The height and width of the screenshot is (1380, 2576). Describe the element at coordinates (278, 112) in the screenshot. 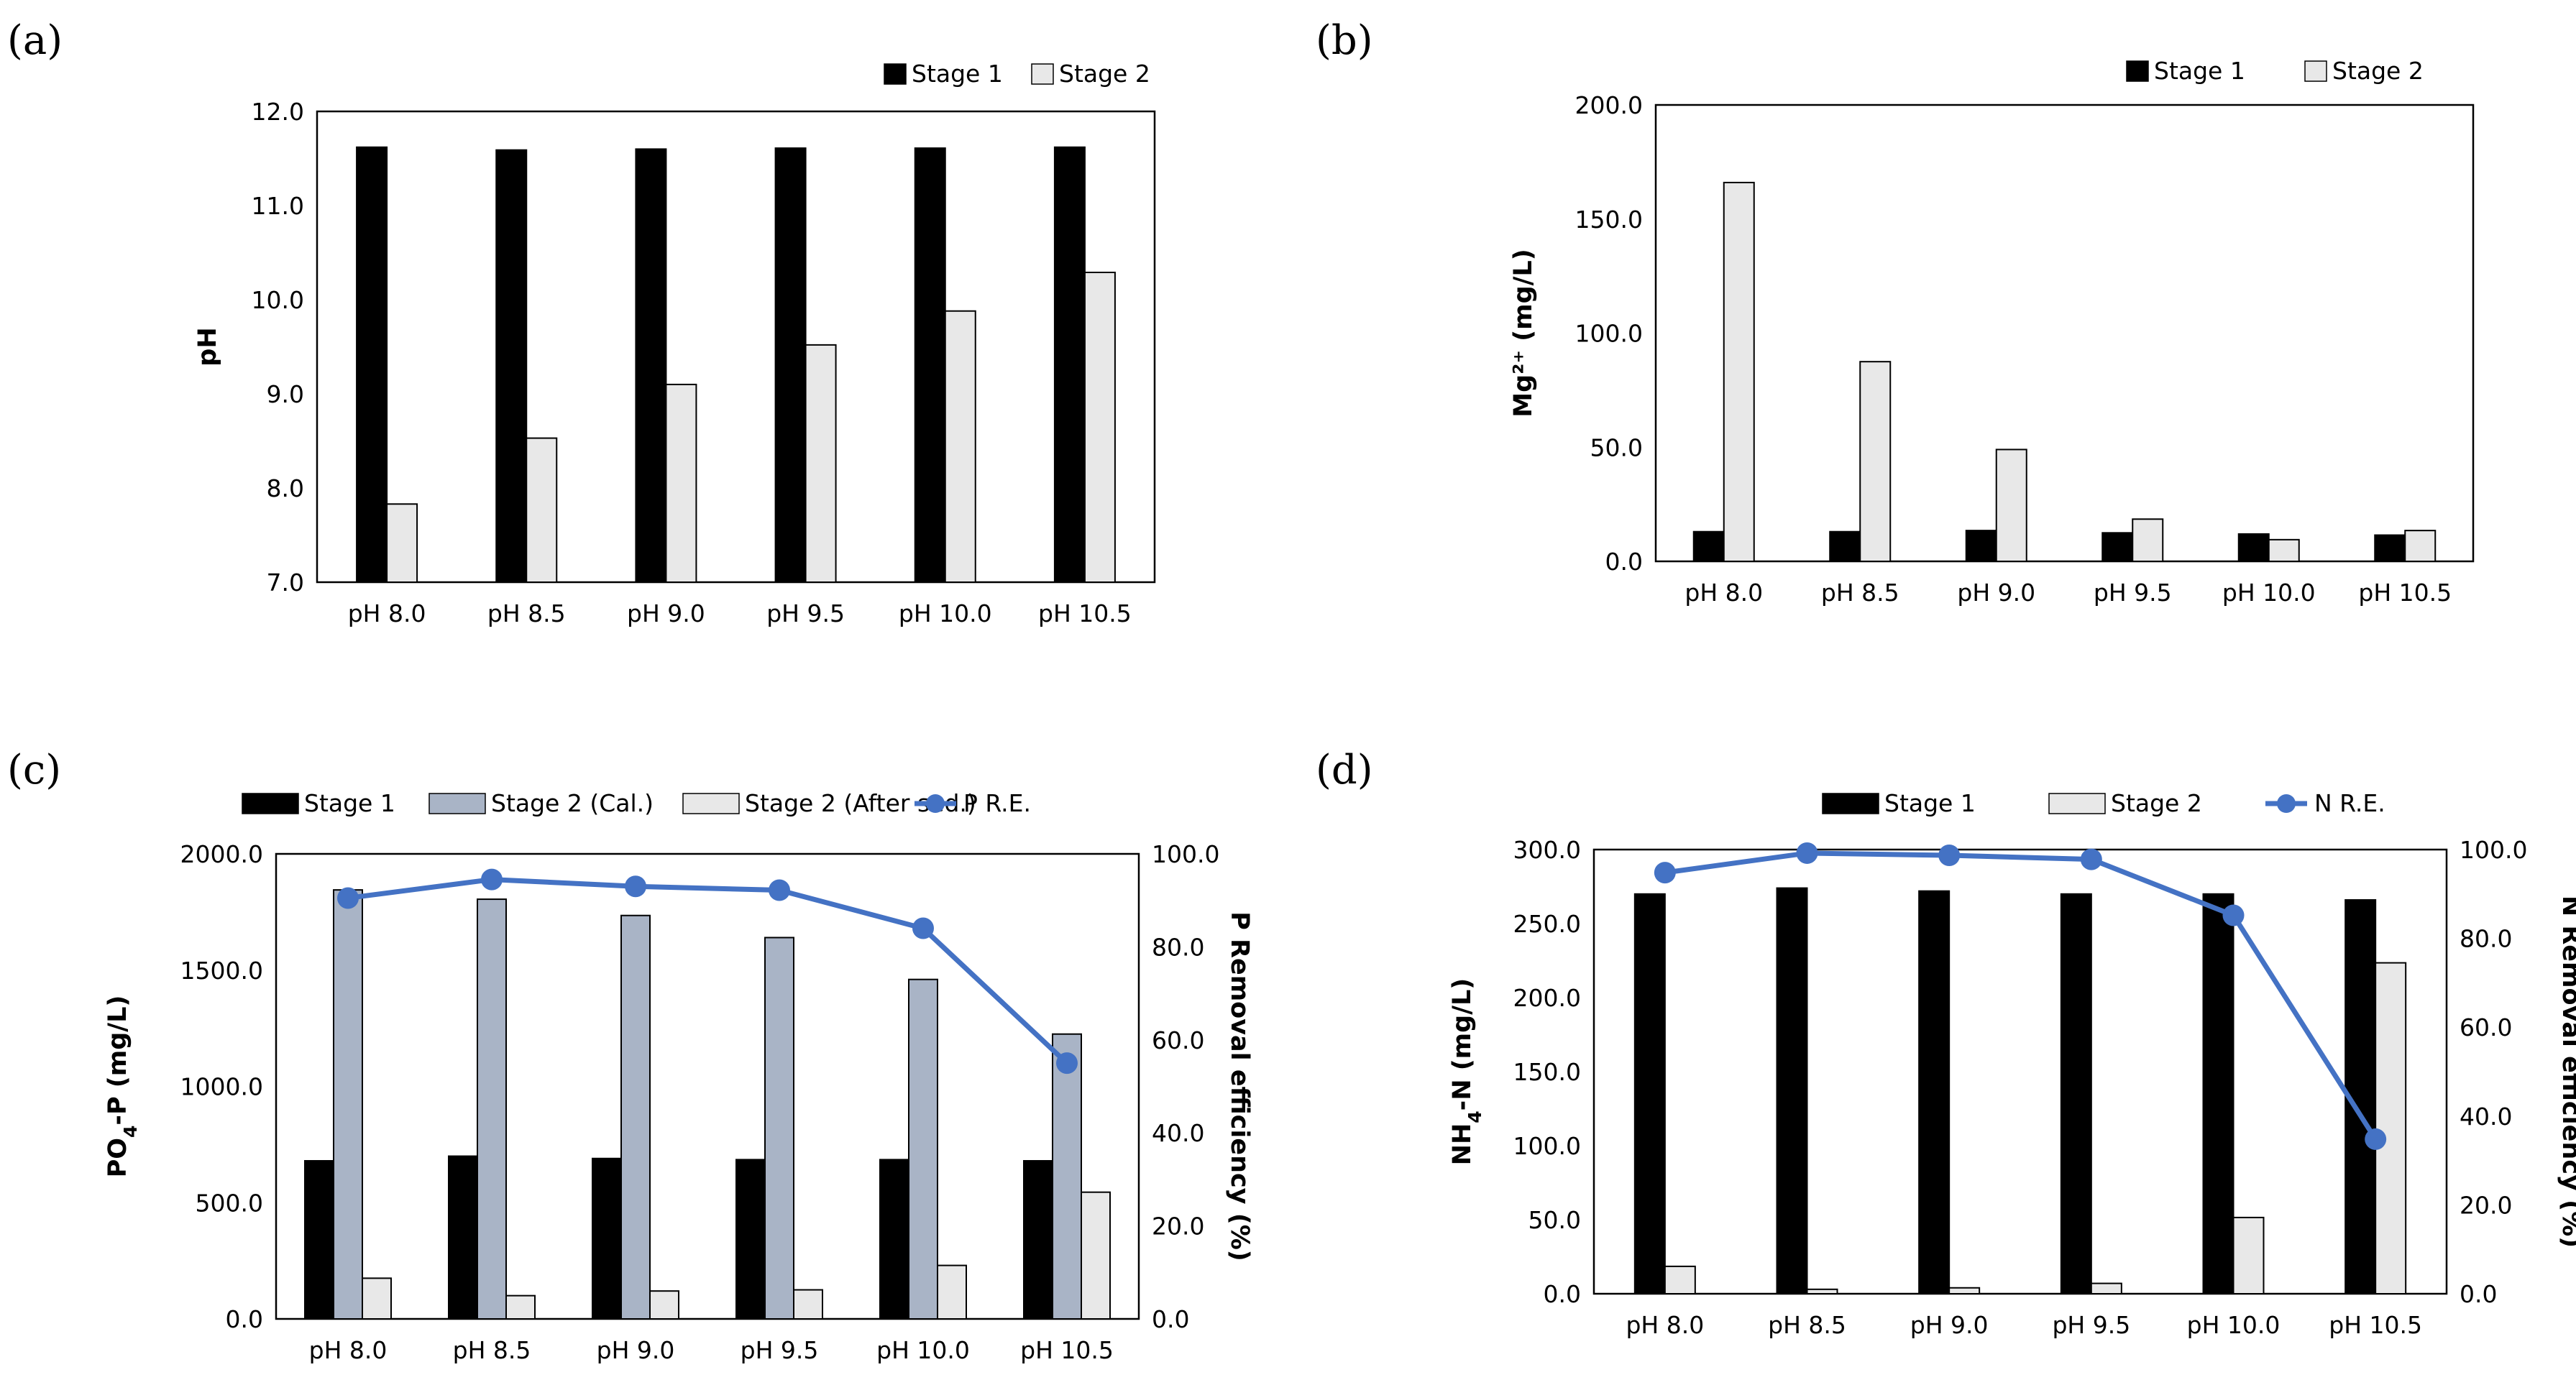

I see `y-tick-label: 12.0` at that location.